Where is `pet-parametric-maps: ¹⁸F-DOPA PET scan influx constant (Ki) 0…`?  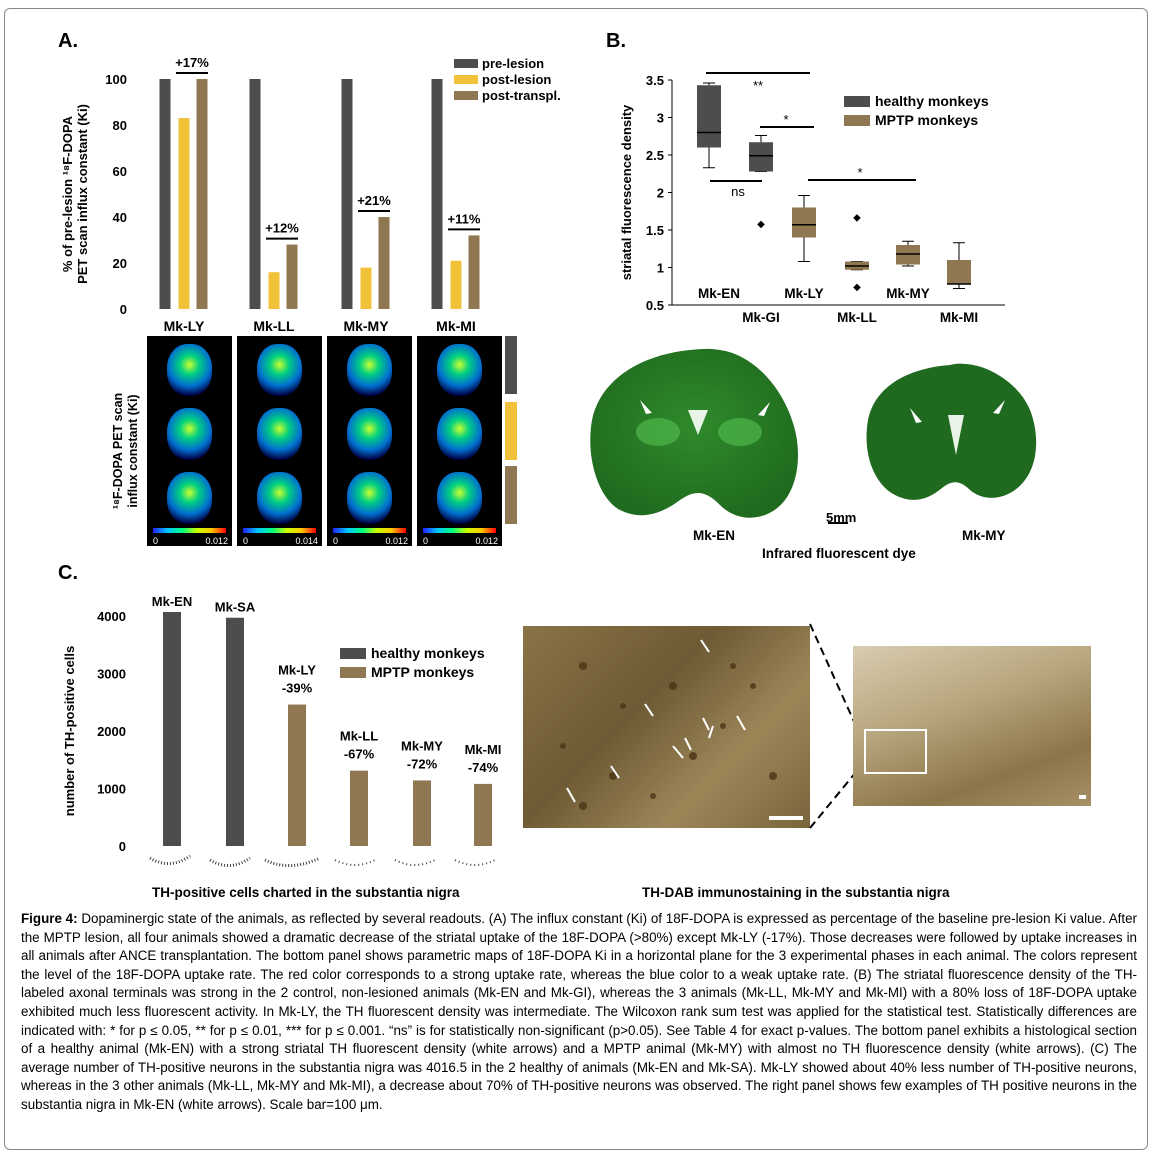
pet-parametric-maps: ¹⁸F-DOPA PET scan influx constant (Ki) 0… is located at coordinates (320, 441).